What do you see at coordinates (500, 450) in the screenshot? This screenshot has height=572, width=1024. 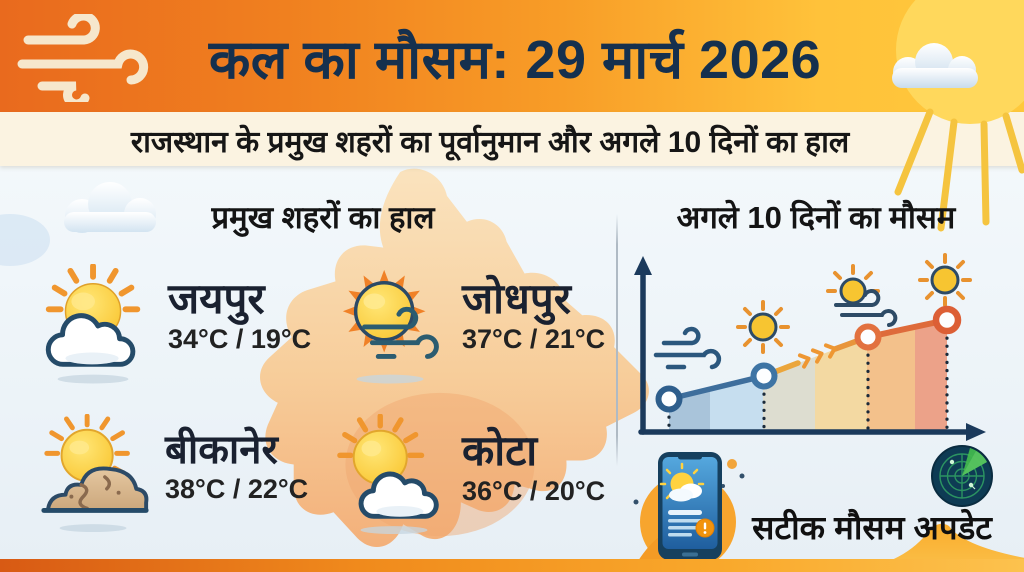 I see `city-name: कोटा` at bounding box center [500, 450].